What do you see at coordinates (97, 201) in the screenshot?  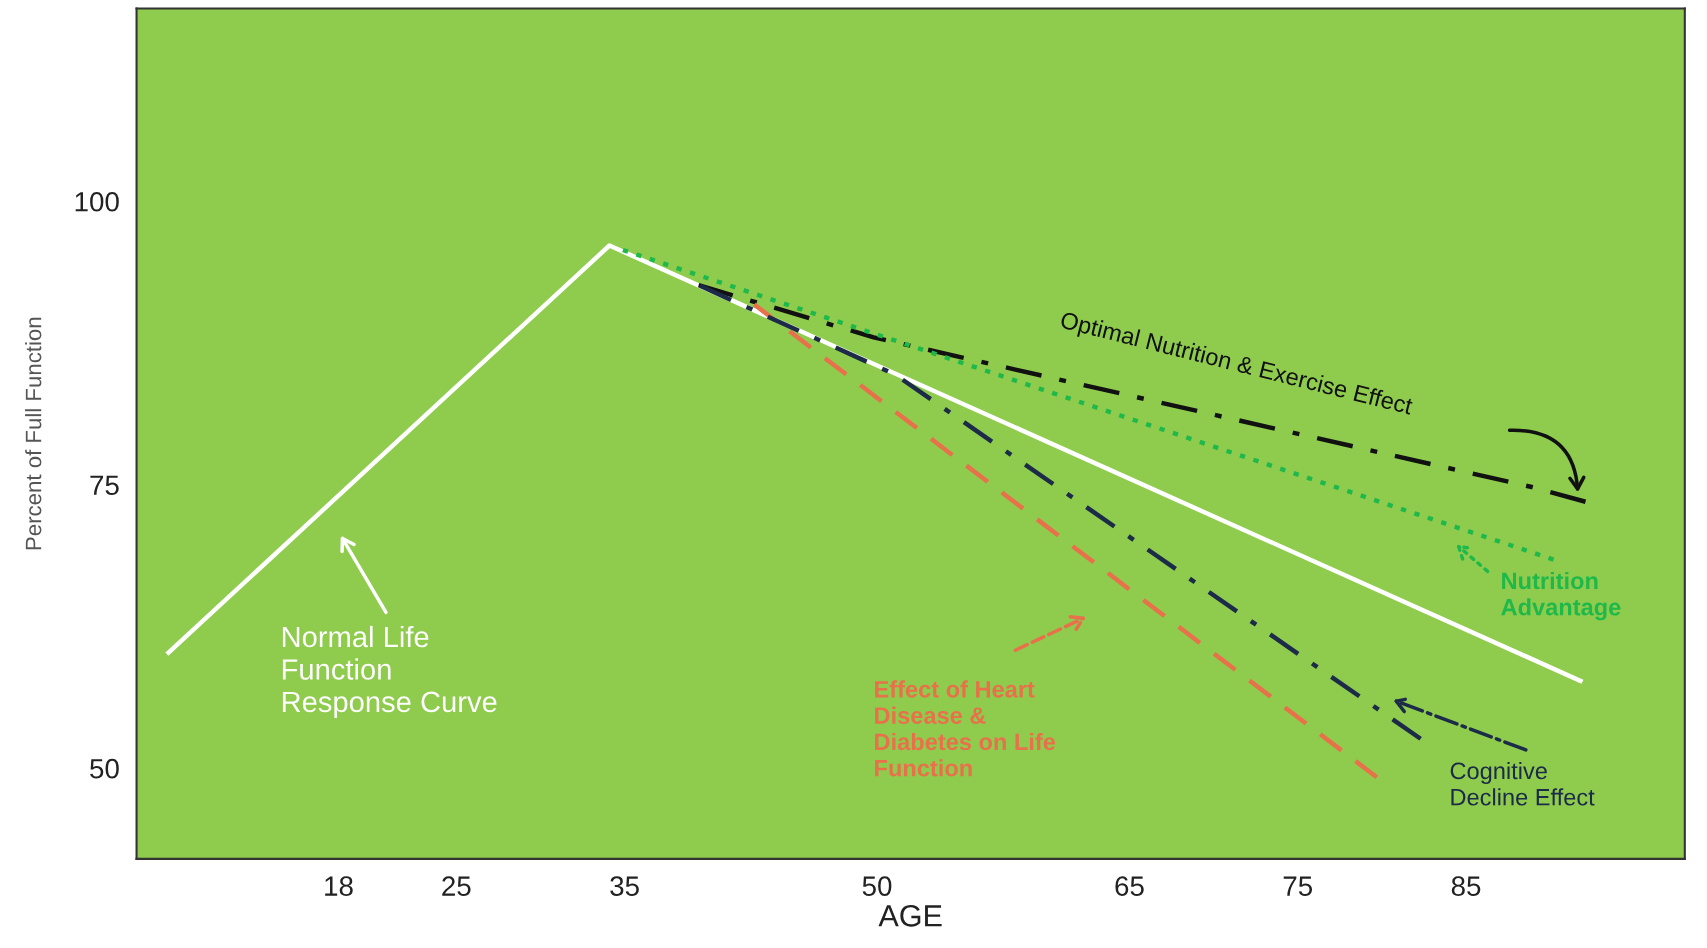 I see `y-tick-label: 100` at bounding box center [97, 201].